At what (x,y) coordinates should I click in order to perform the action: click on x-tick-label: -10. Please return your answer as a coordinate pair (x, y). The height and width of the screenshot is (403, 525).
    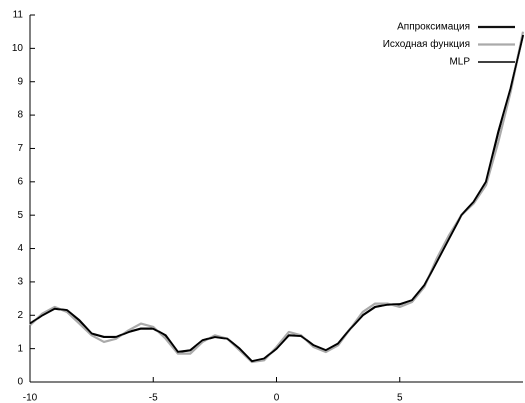
    Looking at the image, I should click on (30, 398).